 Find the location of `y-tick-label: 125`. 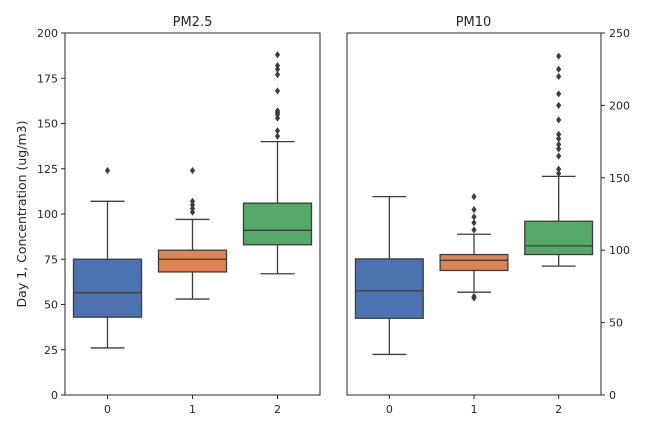

y-tick-label: 125 is located at coordinates (47, 169).